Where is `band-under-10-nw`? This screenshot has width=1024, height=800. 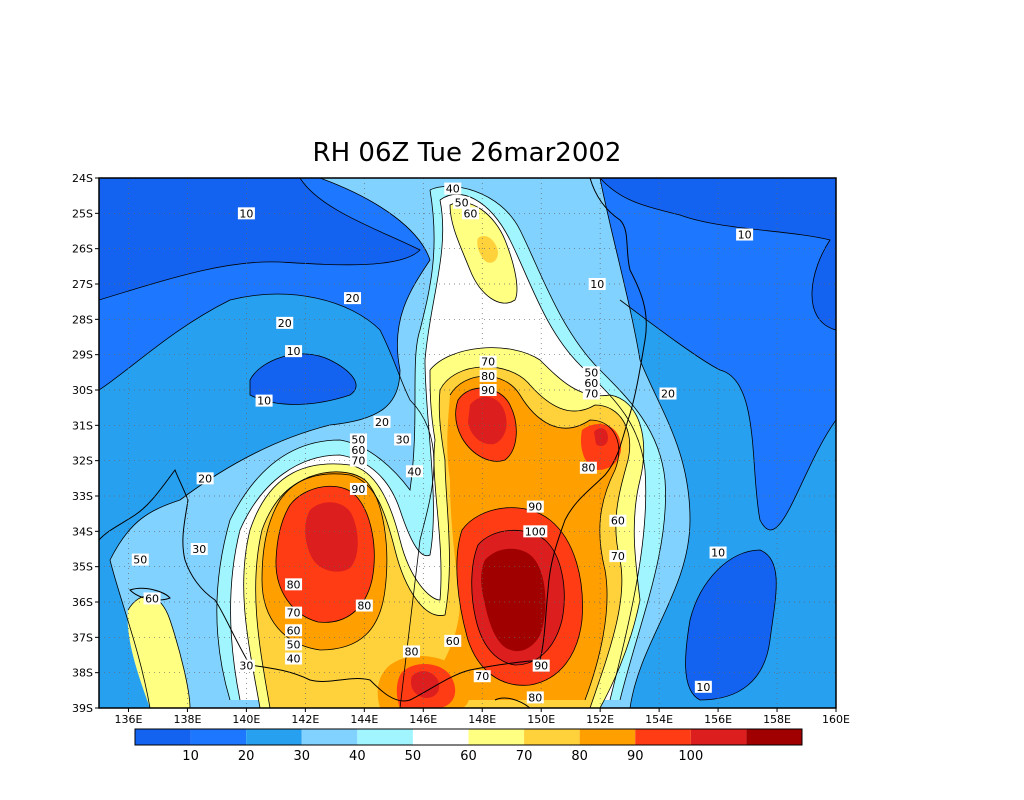 band-under-10-nw is located at coordinates (259, 239).